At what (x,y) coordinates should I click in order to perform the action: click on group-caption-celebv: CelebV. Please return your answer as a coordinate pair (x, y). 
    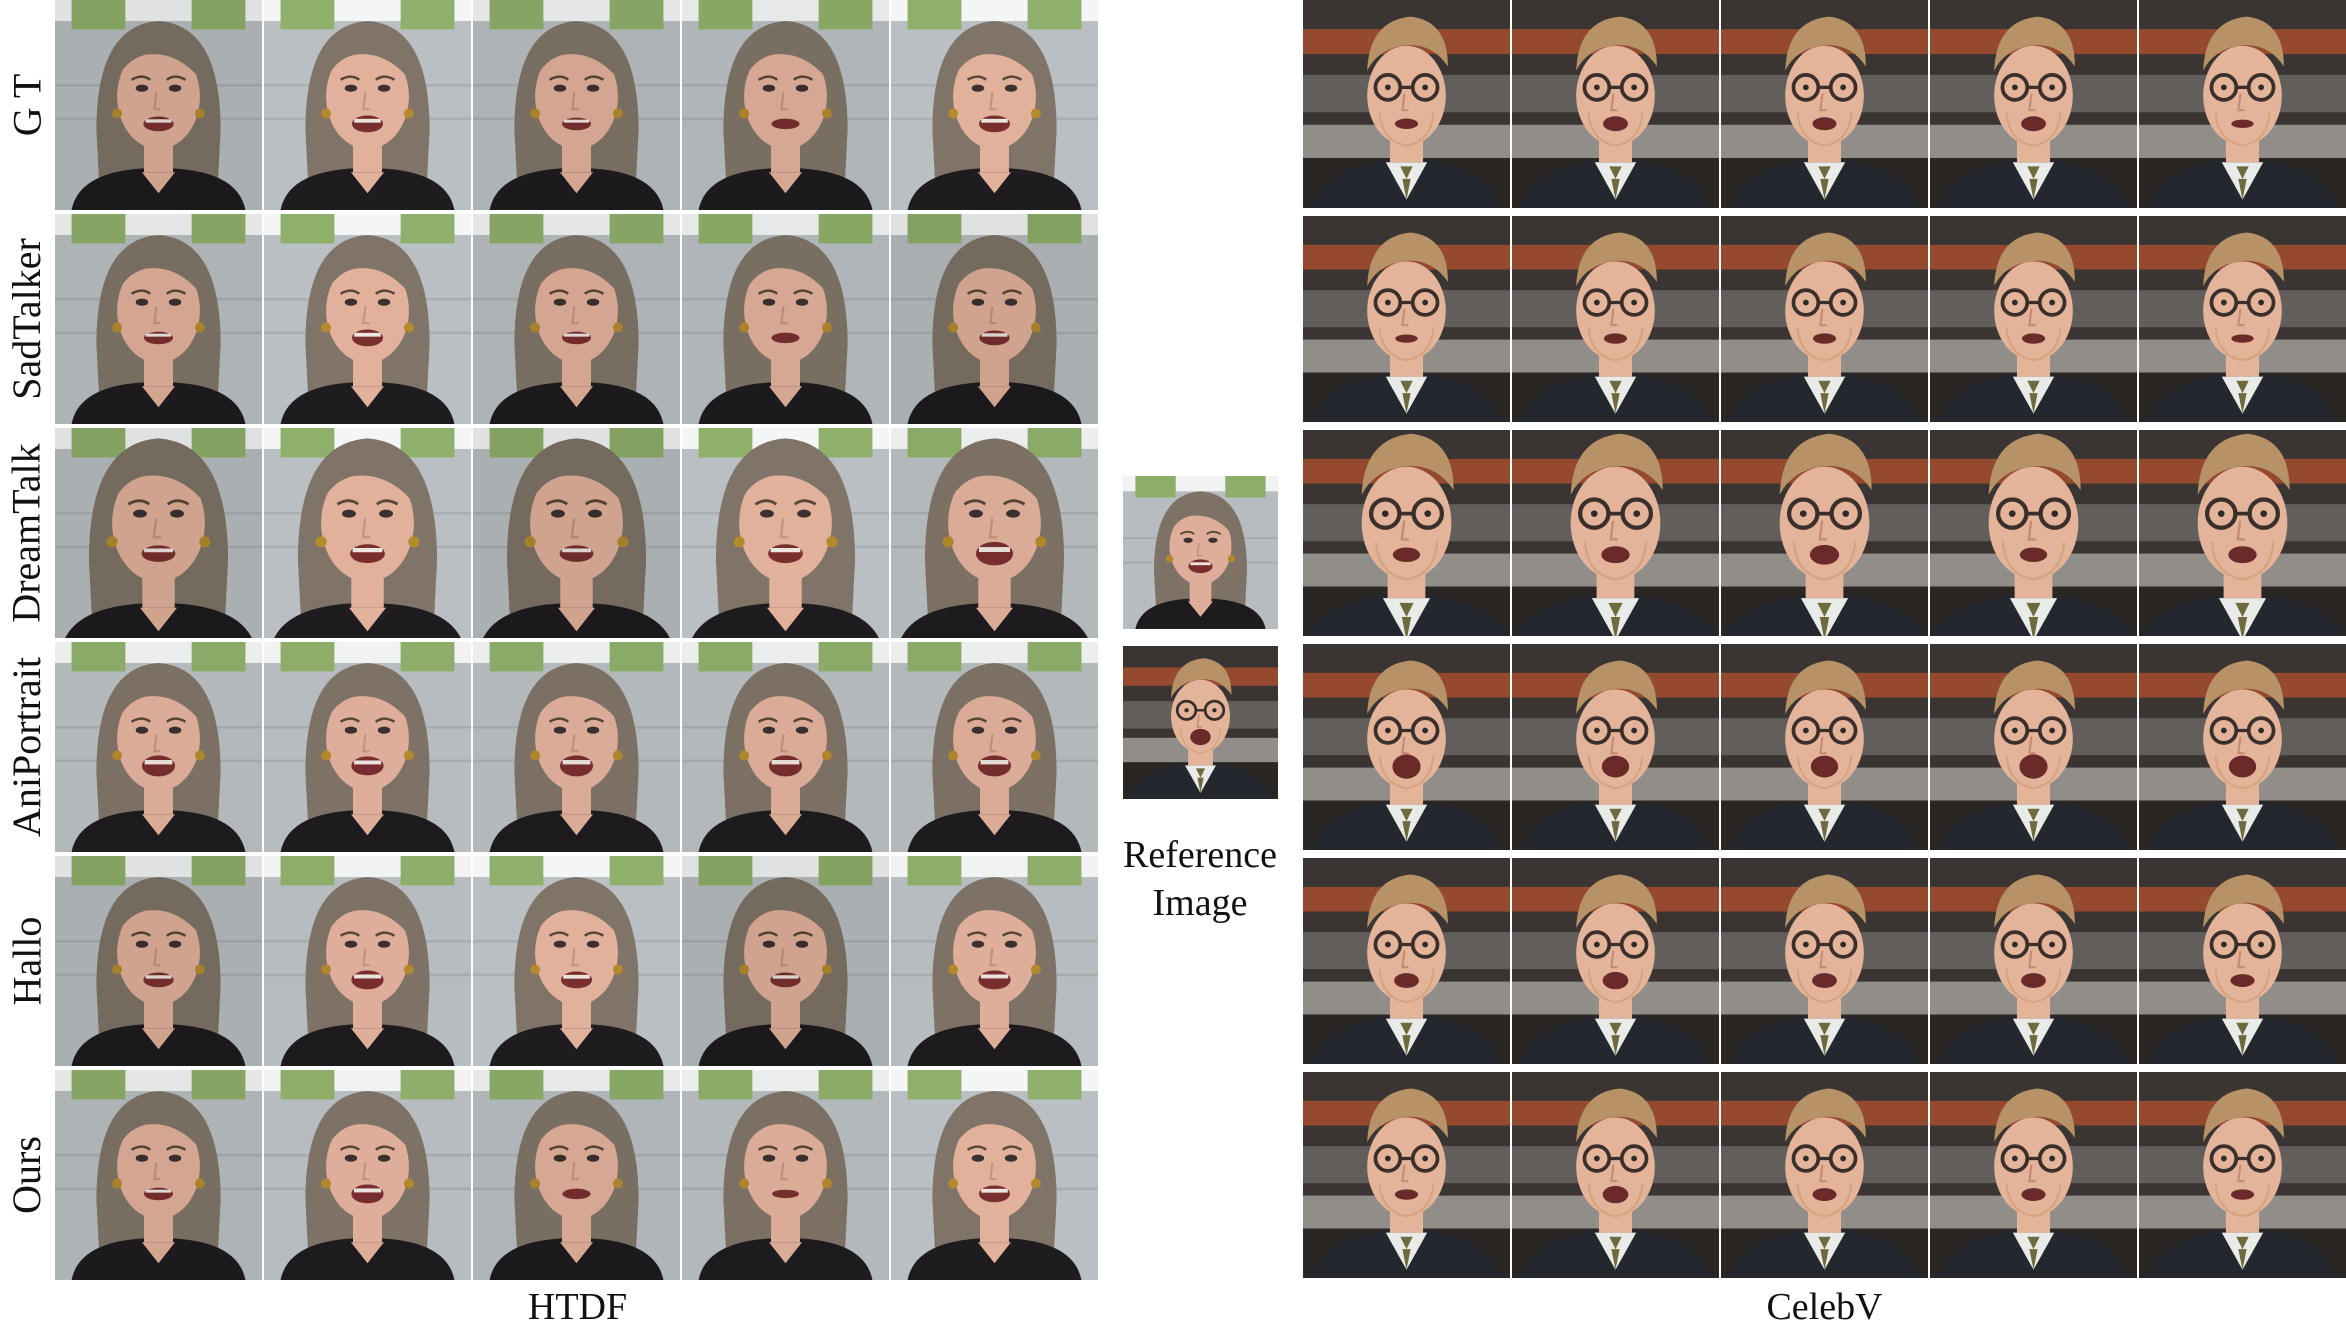
    Looking at the image, I should click on (1824, 1307).